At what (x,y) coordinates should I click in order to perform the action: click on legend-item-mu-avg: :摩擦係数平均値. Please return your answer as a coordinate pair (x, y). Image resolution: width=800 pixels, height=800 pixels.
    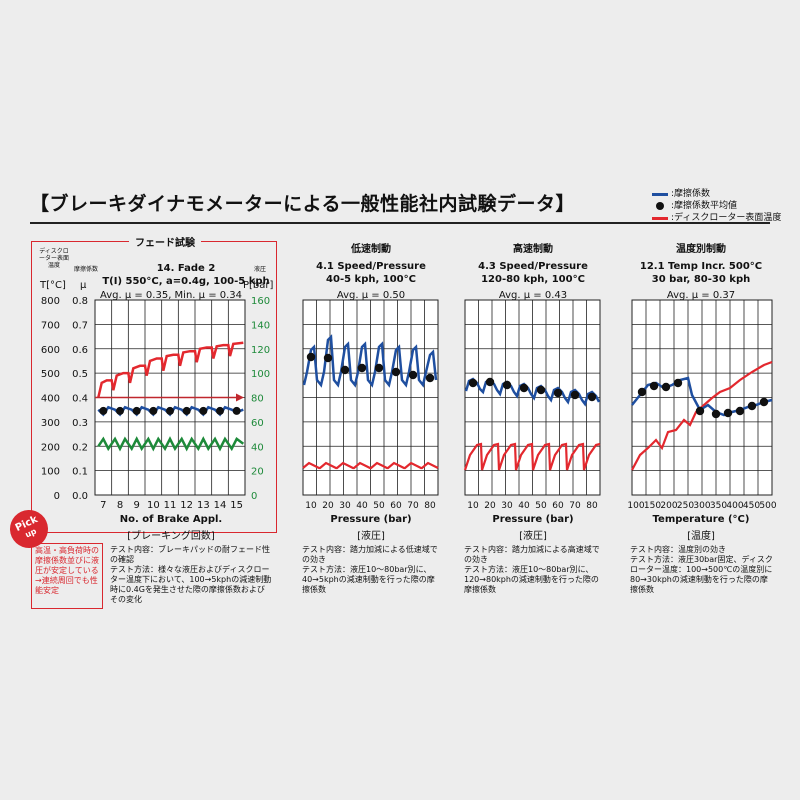
    Looking at the image, I should click on (716, 206).